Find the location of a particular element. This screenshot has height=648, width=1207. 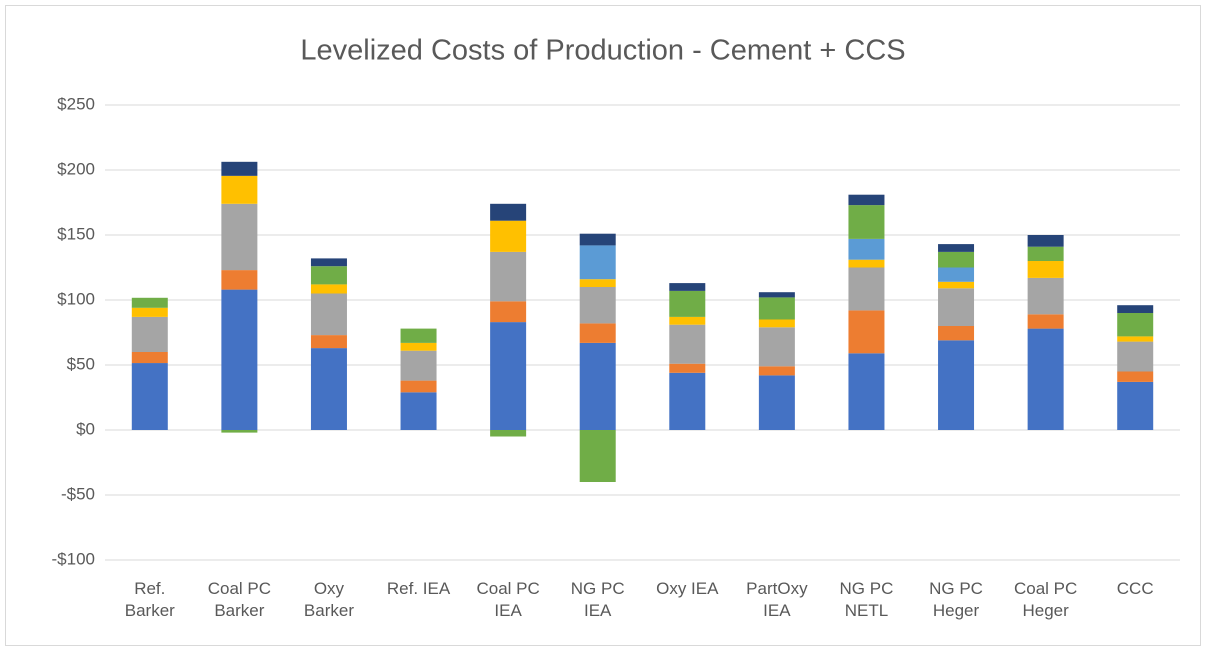

x-tick-label: Oxy IEA is located at coordinates (687, 588).